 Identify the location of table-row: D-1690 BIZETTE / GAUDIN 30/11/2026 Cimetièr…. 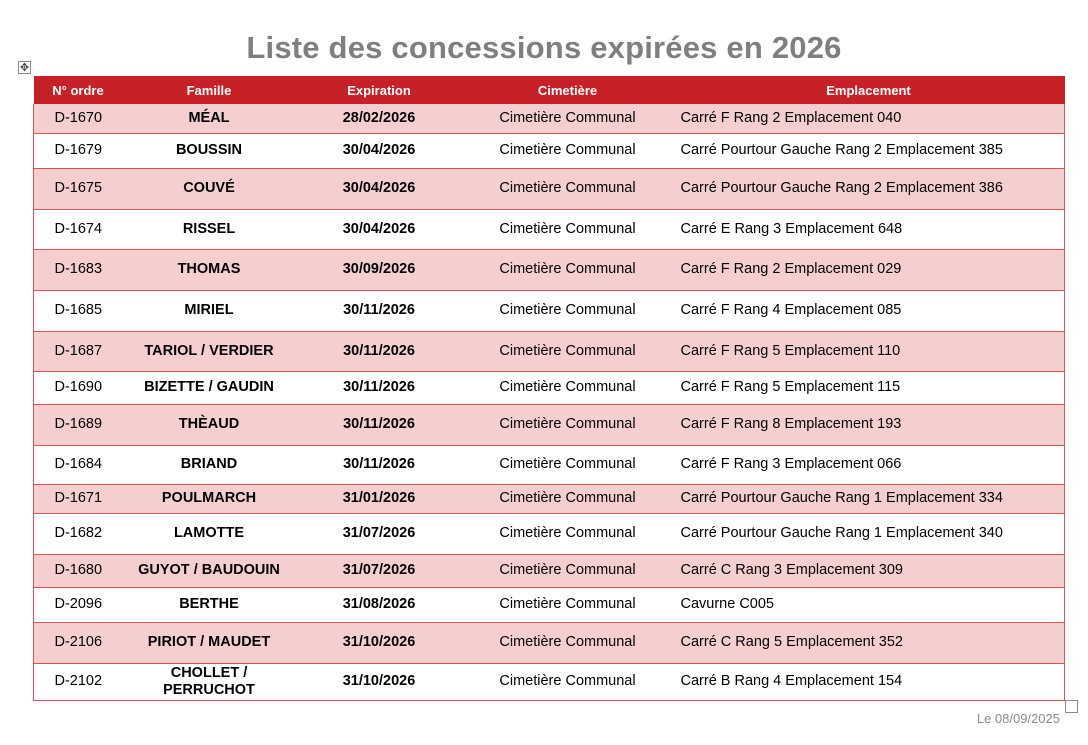
(549, 388).